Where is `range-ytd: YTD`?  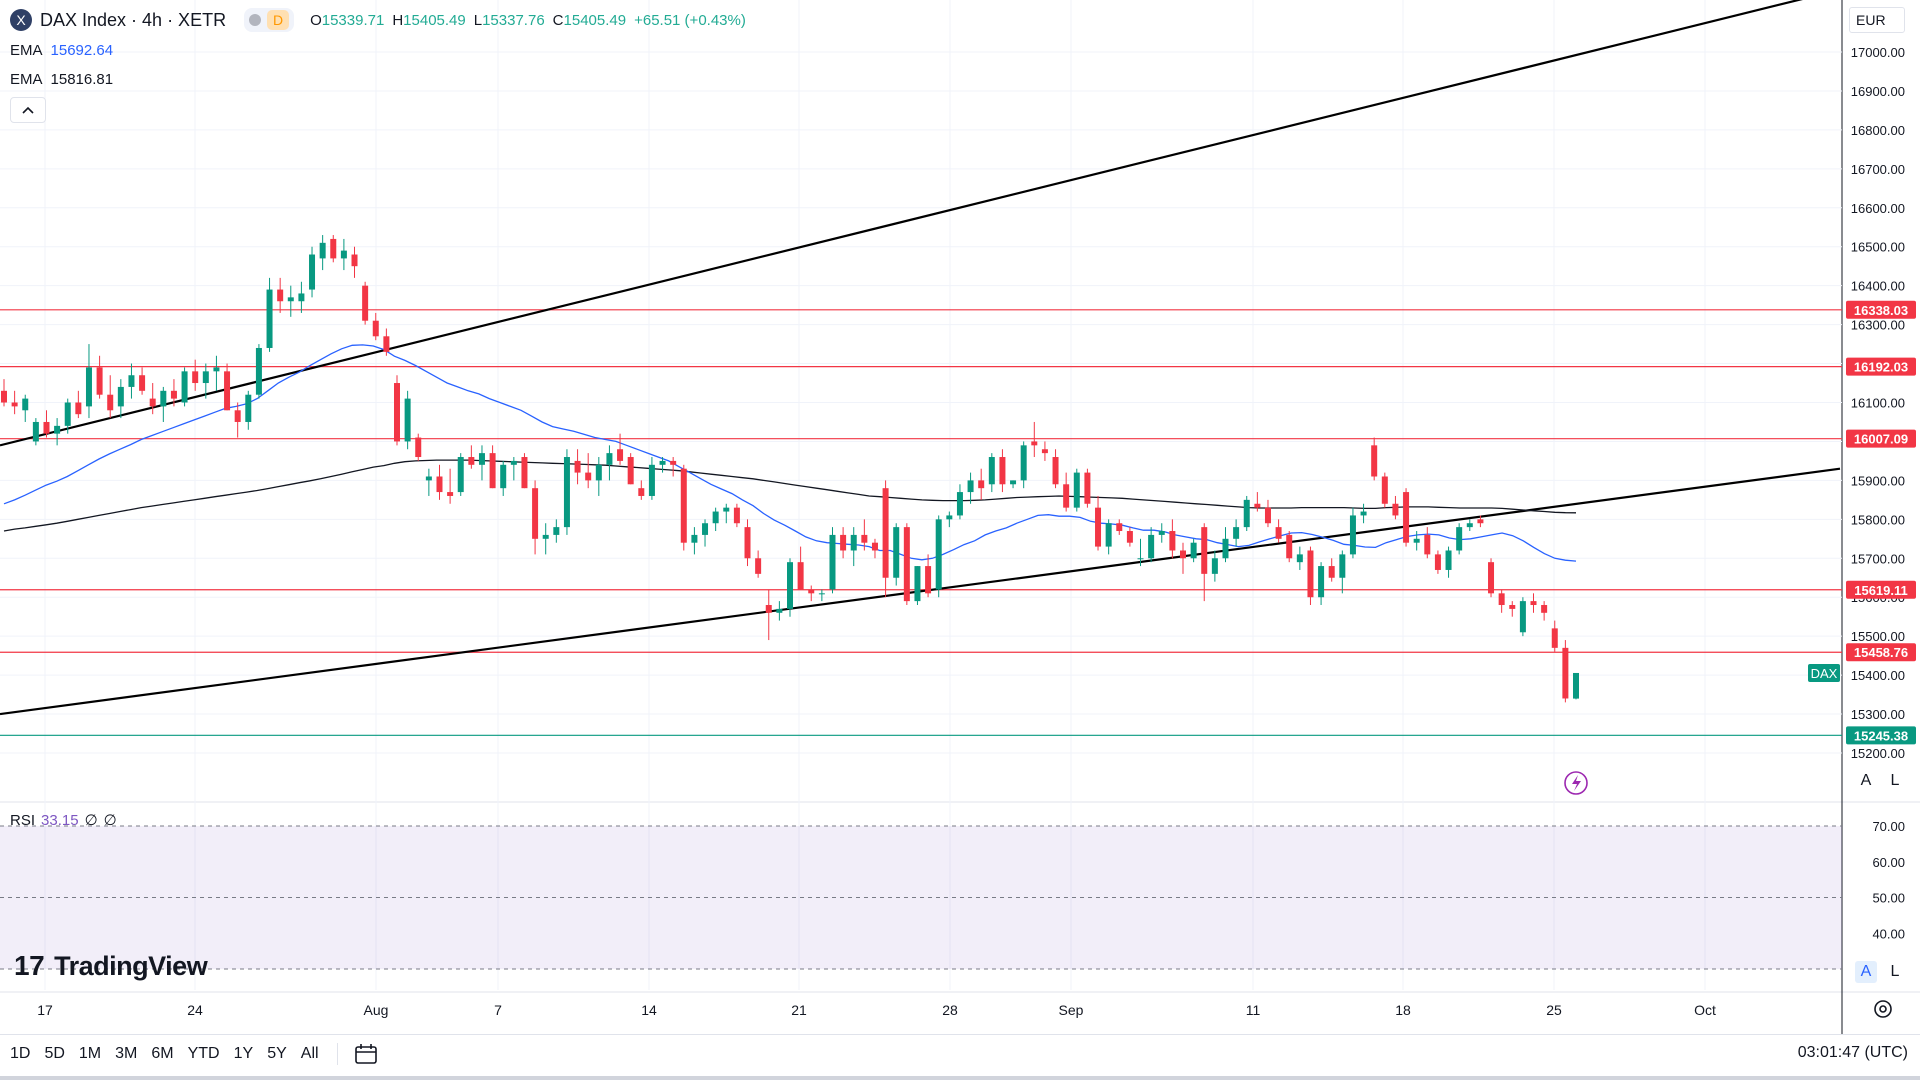
range-ytd: YTD is located at coordinates (203, 1053).